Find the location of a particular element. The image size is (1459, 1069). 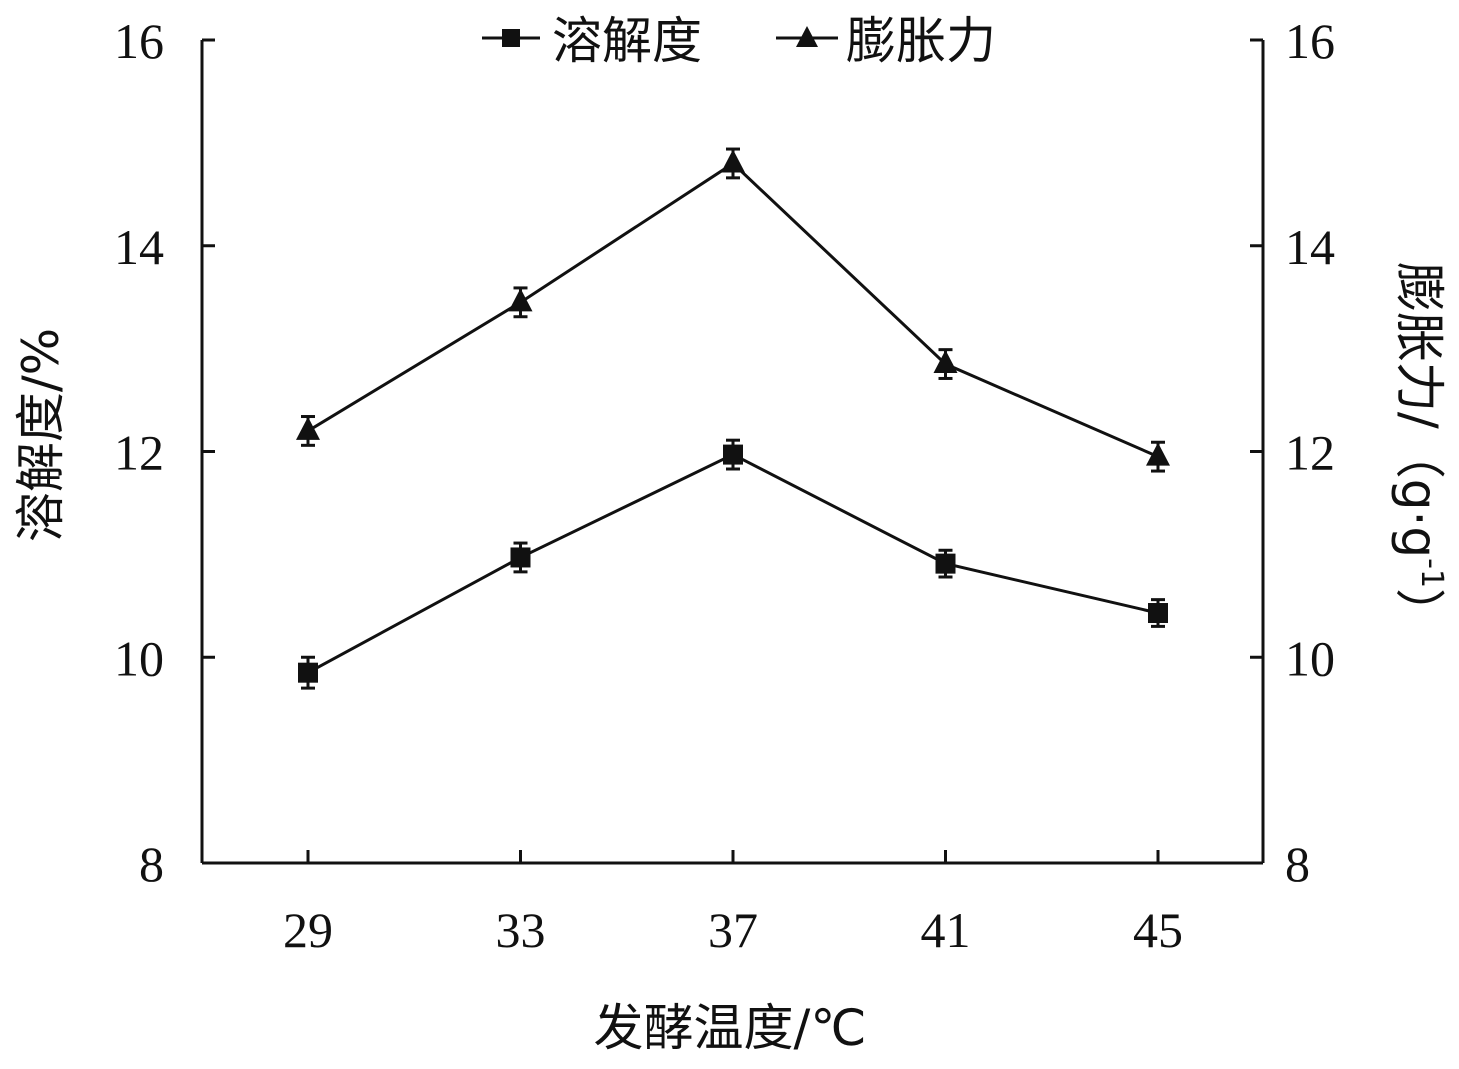

y-axis-label-right-close: ） is located at coordinates (1419, 613).